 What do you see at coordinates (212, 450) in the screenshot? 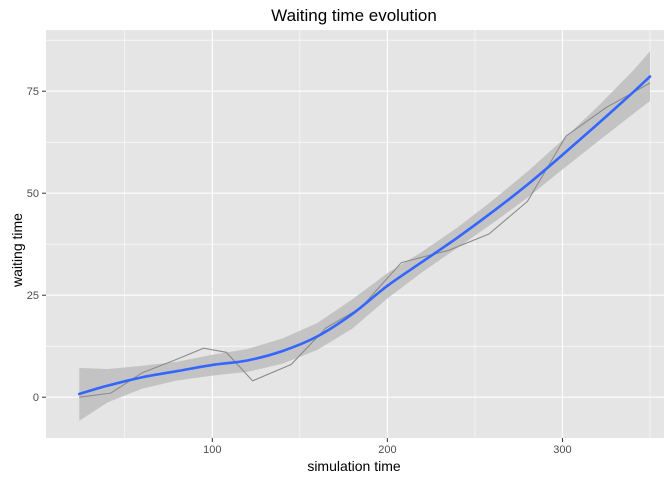
I see `x-tick-label: 100` at bounding box center [212, 450].